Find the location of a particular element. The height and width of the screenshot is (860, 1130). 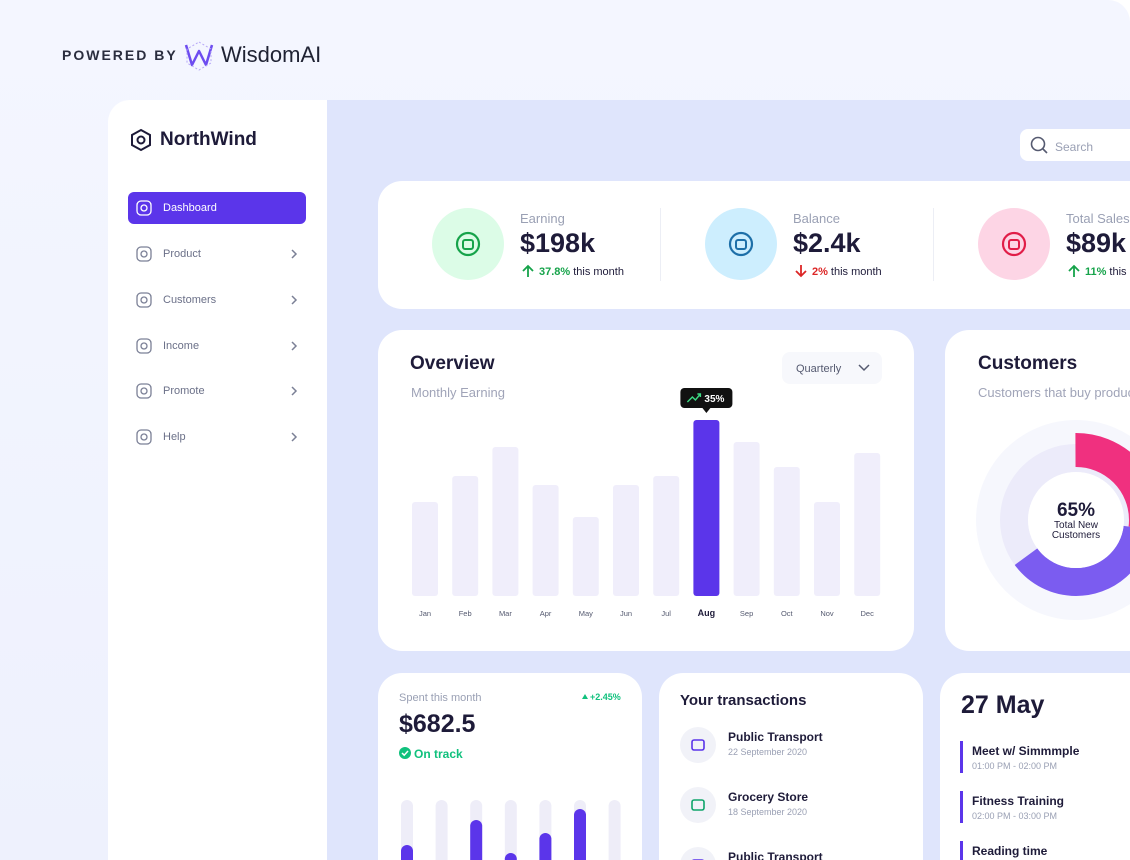

x-tick-label: Jan is located at coordinates (425, 613).